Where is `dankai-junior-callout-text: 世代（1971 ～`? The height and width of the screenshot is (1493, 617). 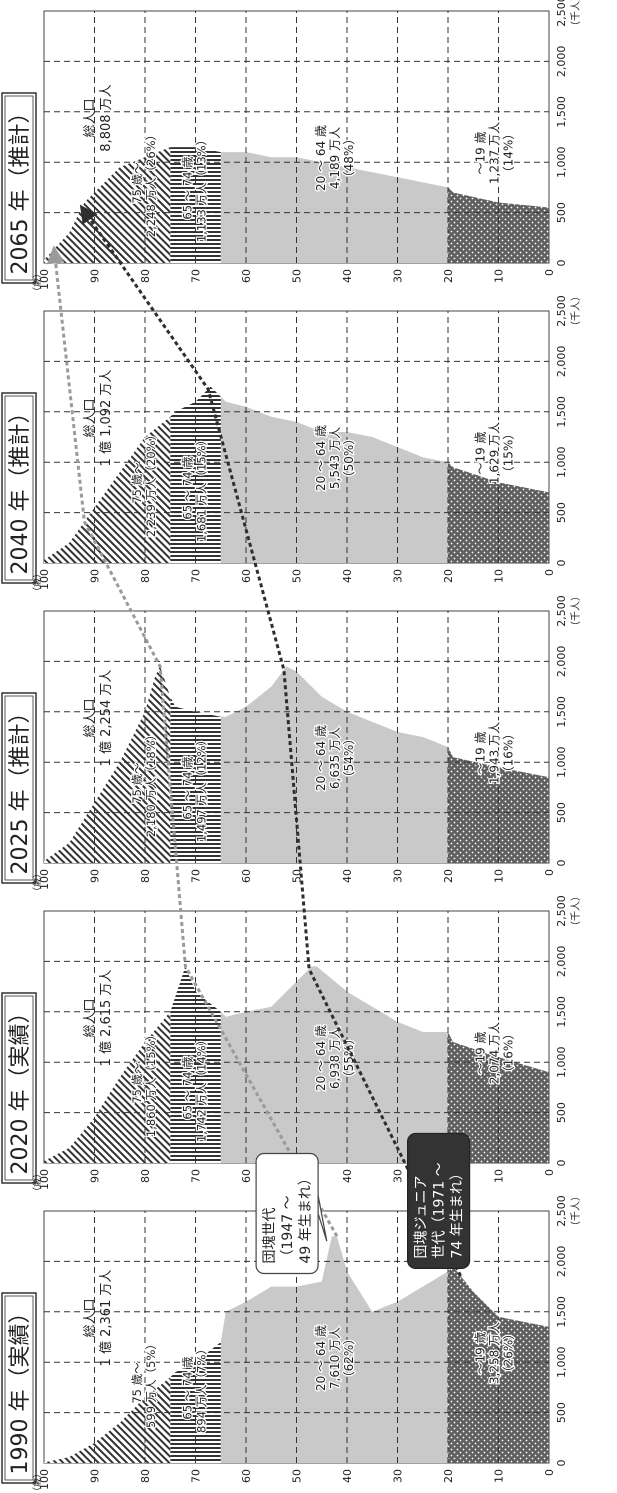 dankai-junior-callout-text: 世代（1971 ～ is located at coordinates (440, 1210).